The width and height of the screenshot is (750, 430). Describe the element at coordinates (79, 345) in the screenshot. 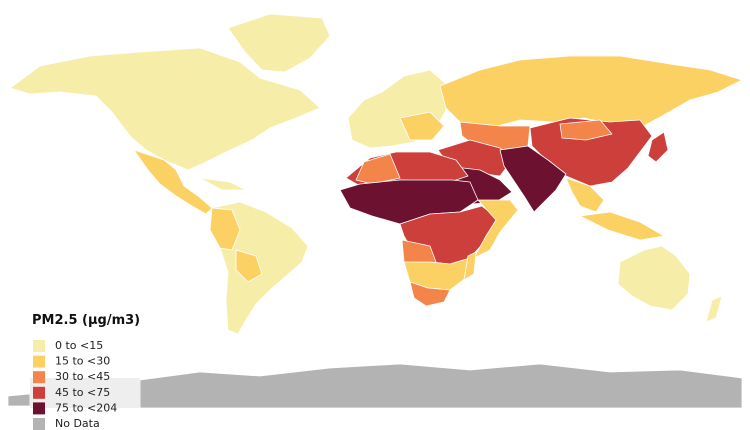

I see `legend-label: 0 to <15` at that location.